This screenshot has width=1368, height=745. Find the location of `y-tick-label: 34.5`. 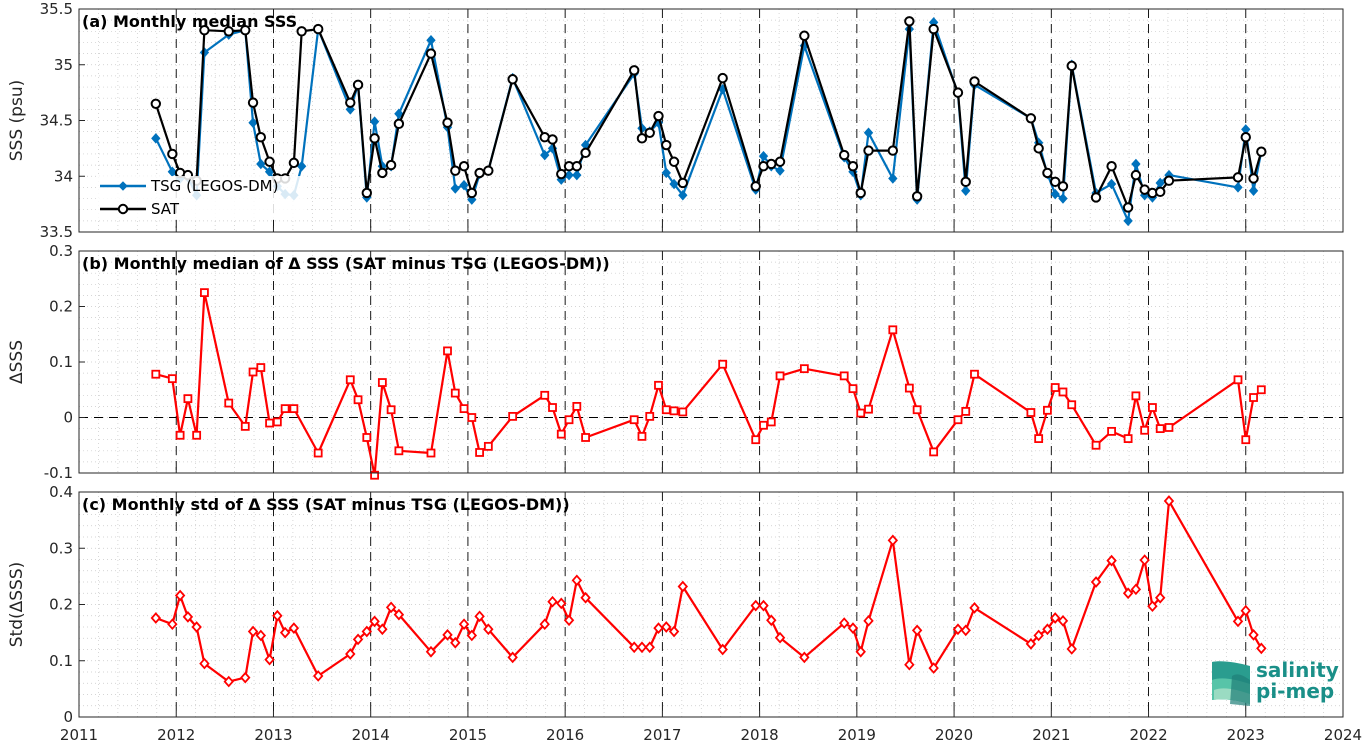

y-tick-label: 34.5 is located at coordinates (56, 121).